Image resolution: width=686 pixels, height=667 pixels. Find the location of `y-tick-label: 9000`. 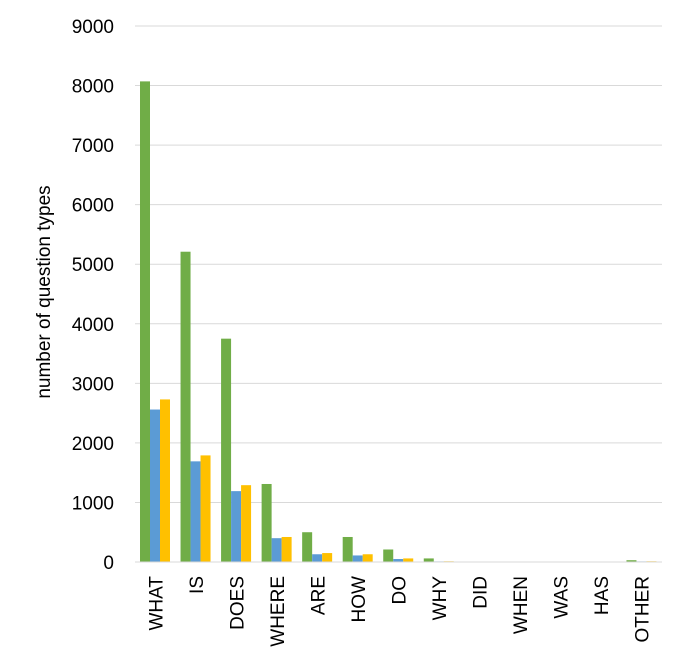

y-tick-label: 9000 is located at coordinates (93, 27).